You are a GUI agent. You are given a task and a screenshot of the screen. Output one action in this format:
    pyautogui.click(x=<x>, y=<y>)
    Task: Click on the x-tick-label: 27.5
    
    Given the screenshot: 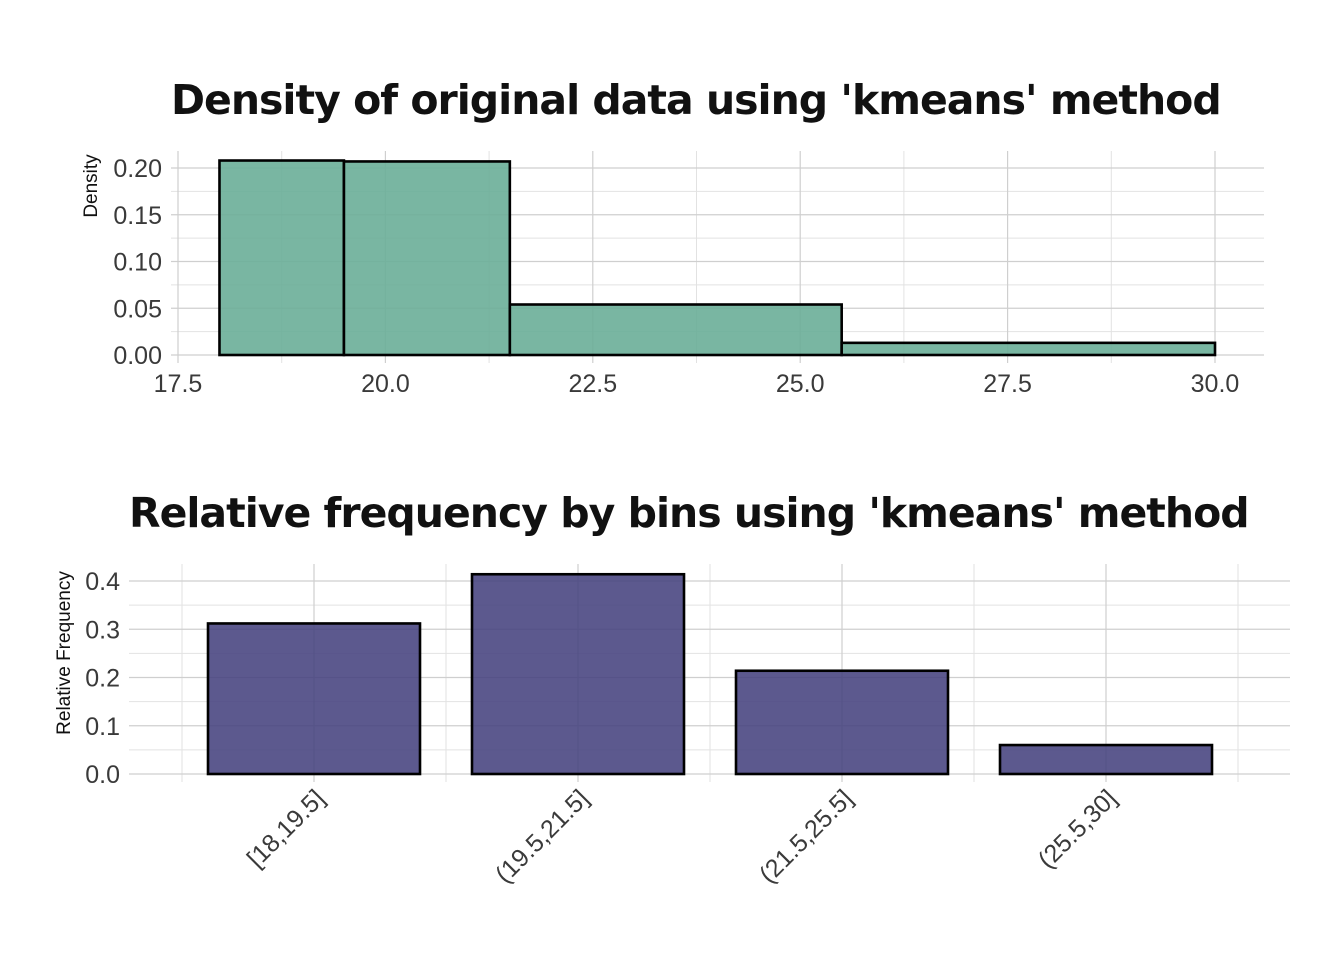 What is the action you would take?
    pyautogui.click(x=1007, y=384)
    